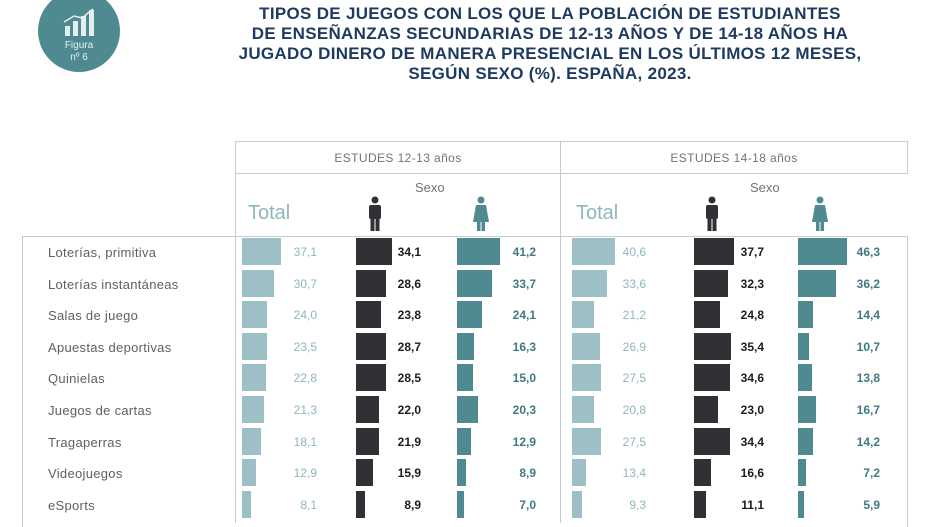 This screenshot has width=928, height=527. Describe the element at coordinates (524, 315) in the screenshot. I see `value-label: 24,1` at that location.